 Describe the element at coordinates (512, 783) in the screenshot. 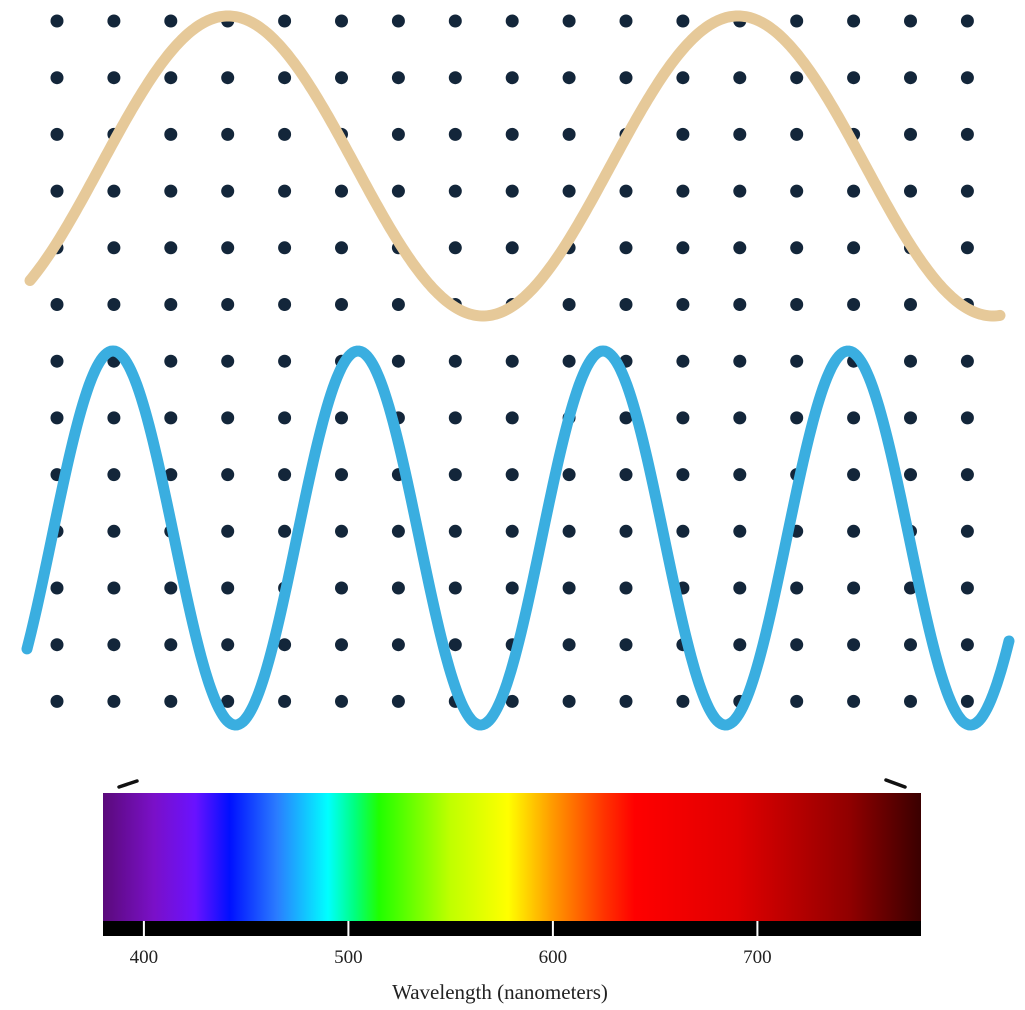

I see `bracket-marks` at that location.